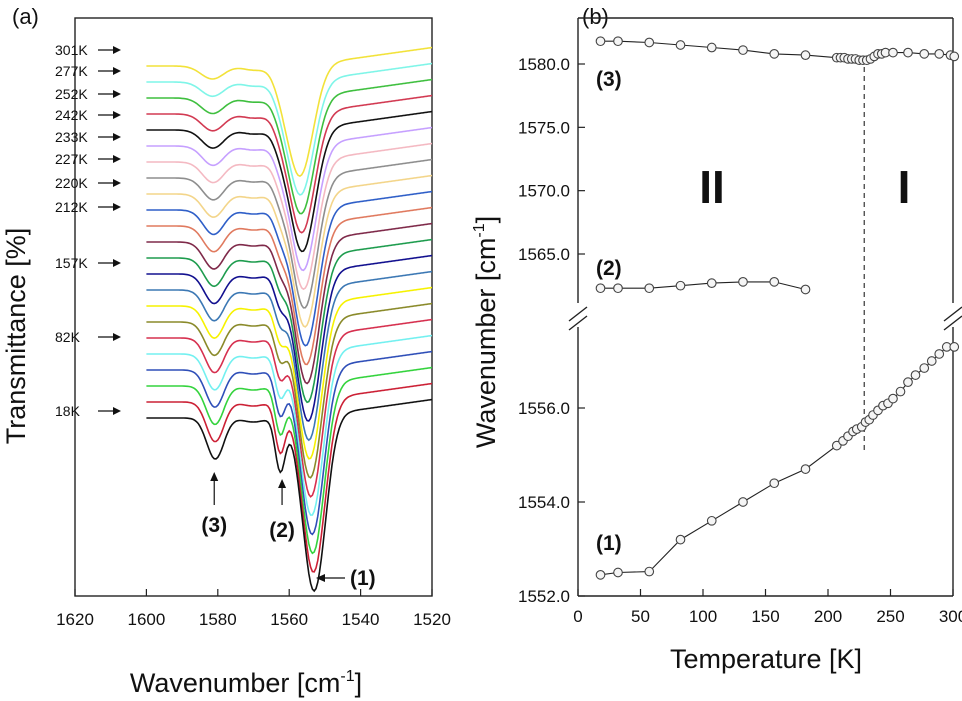 This screenshot has height=701, width=962. I want to click on spectrum-curve-252K, so click(289, 181).